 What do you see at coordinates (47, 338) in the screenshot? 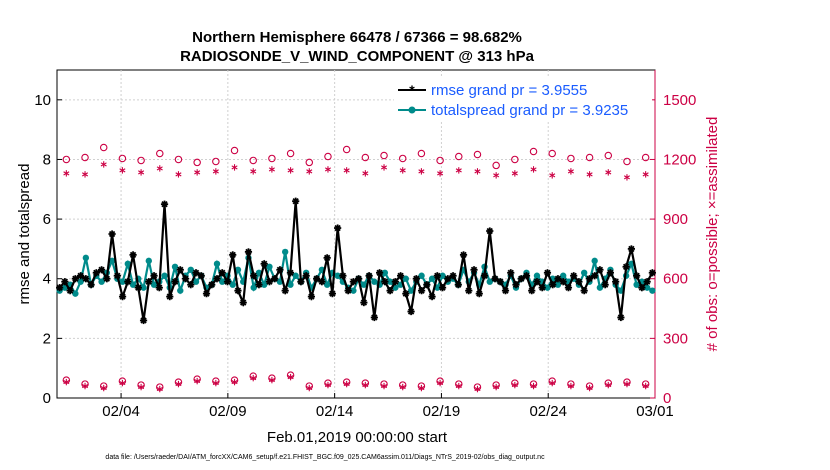
I see `y-tick-label-left: 2` at bounding box center [47, 338].